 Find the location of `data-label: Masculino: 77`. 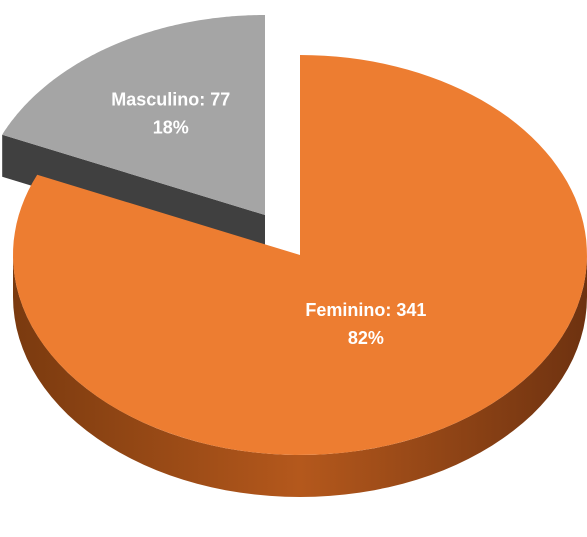

data-label: Masculino: 77 is located at coordinates (170, 99).